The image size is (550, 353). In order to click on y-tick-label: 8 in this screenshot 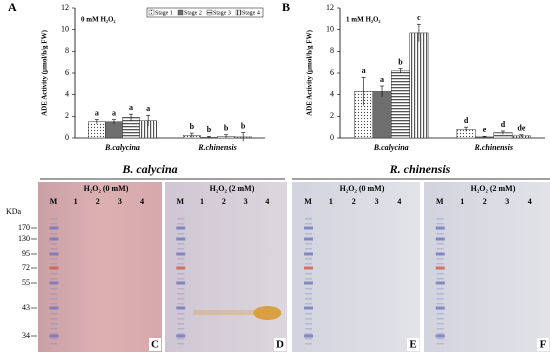, I will do `click(332, 50)`.